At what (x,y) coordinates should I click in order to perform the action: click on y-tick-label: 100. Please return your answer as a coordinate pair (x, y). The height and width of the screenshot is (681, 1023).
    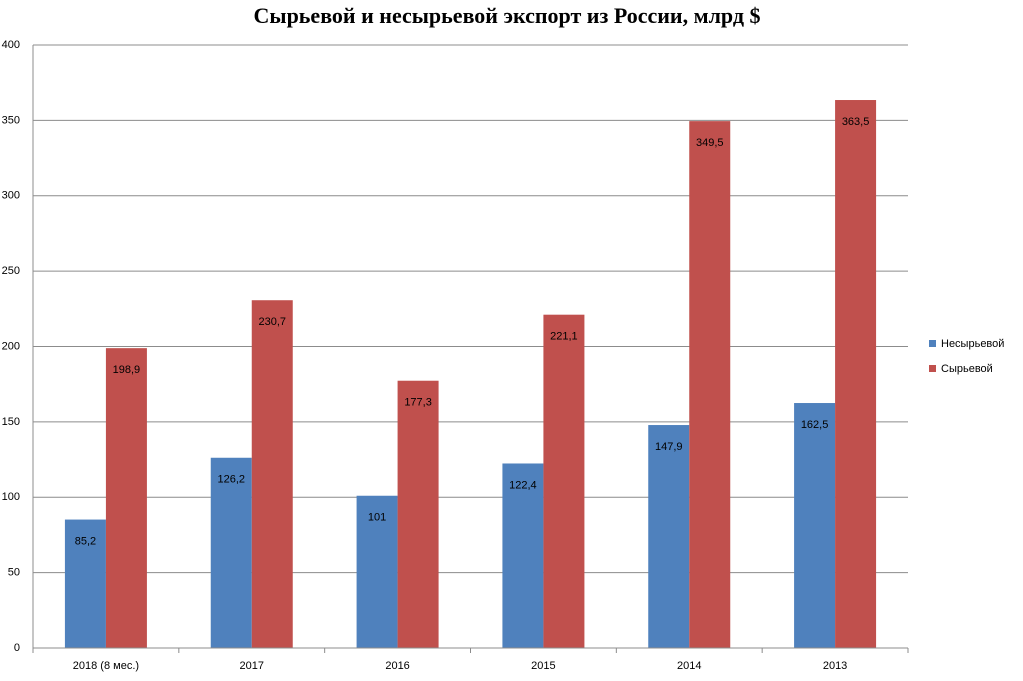
    Looking at the image, I should click on (11, 497).